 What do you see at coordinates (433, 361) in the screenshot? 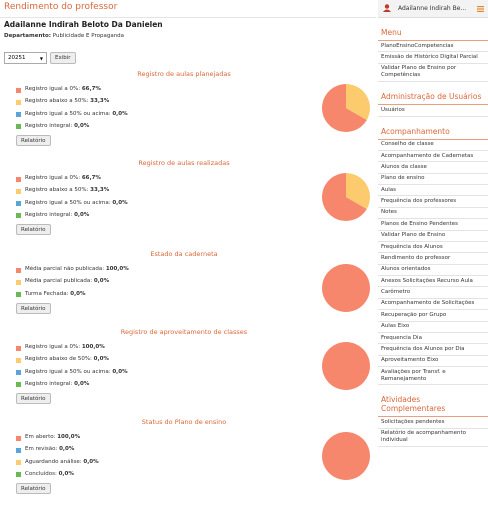
I see `menu-item: Aproveitamento Eixo` at bounding box center [433, 361].